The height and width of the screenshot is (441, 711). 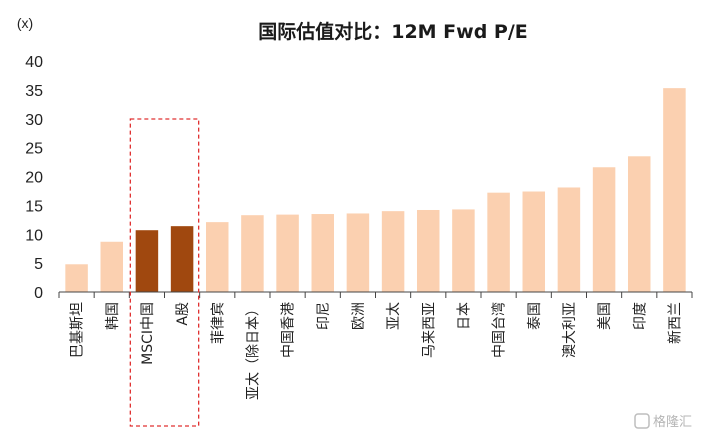 What do you see at coordinates (324, 316) in the screenshot?
I see `category-label: 印尼` at bounding box center [324, 316].